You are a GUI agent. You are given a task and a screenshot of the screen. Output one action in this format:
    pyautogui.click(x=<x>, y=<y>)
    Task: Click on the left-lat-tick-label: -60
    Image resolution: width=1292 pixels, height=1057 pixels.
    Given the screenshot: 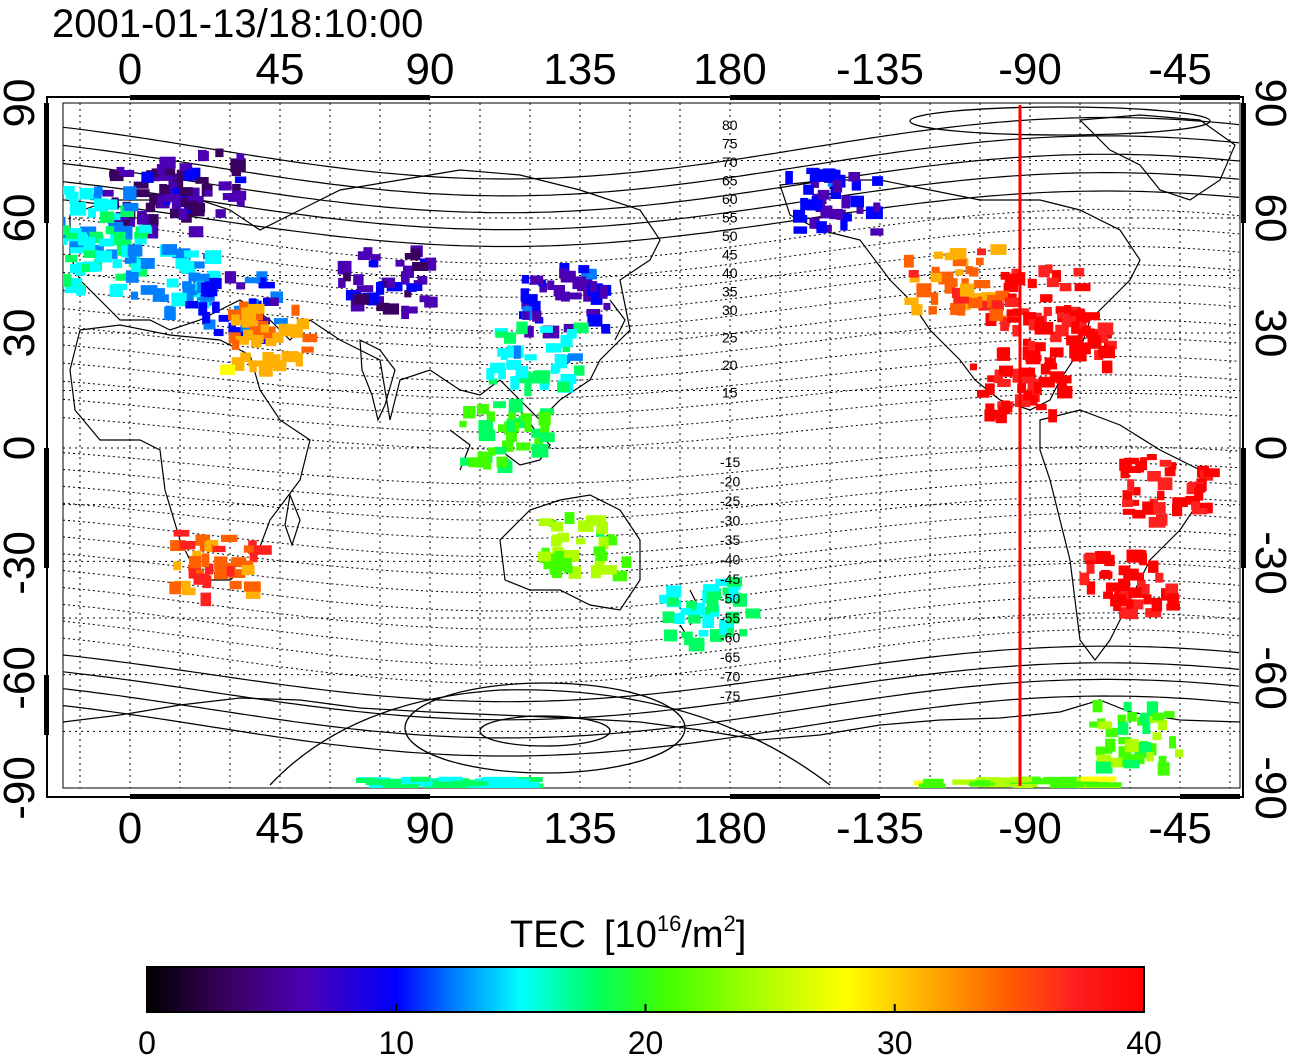 What is the action you would take?
    pyautogui.click(x=22, y=678)
    